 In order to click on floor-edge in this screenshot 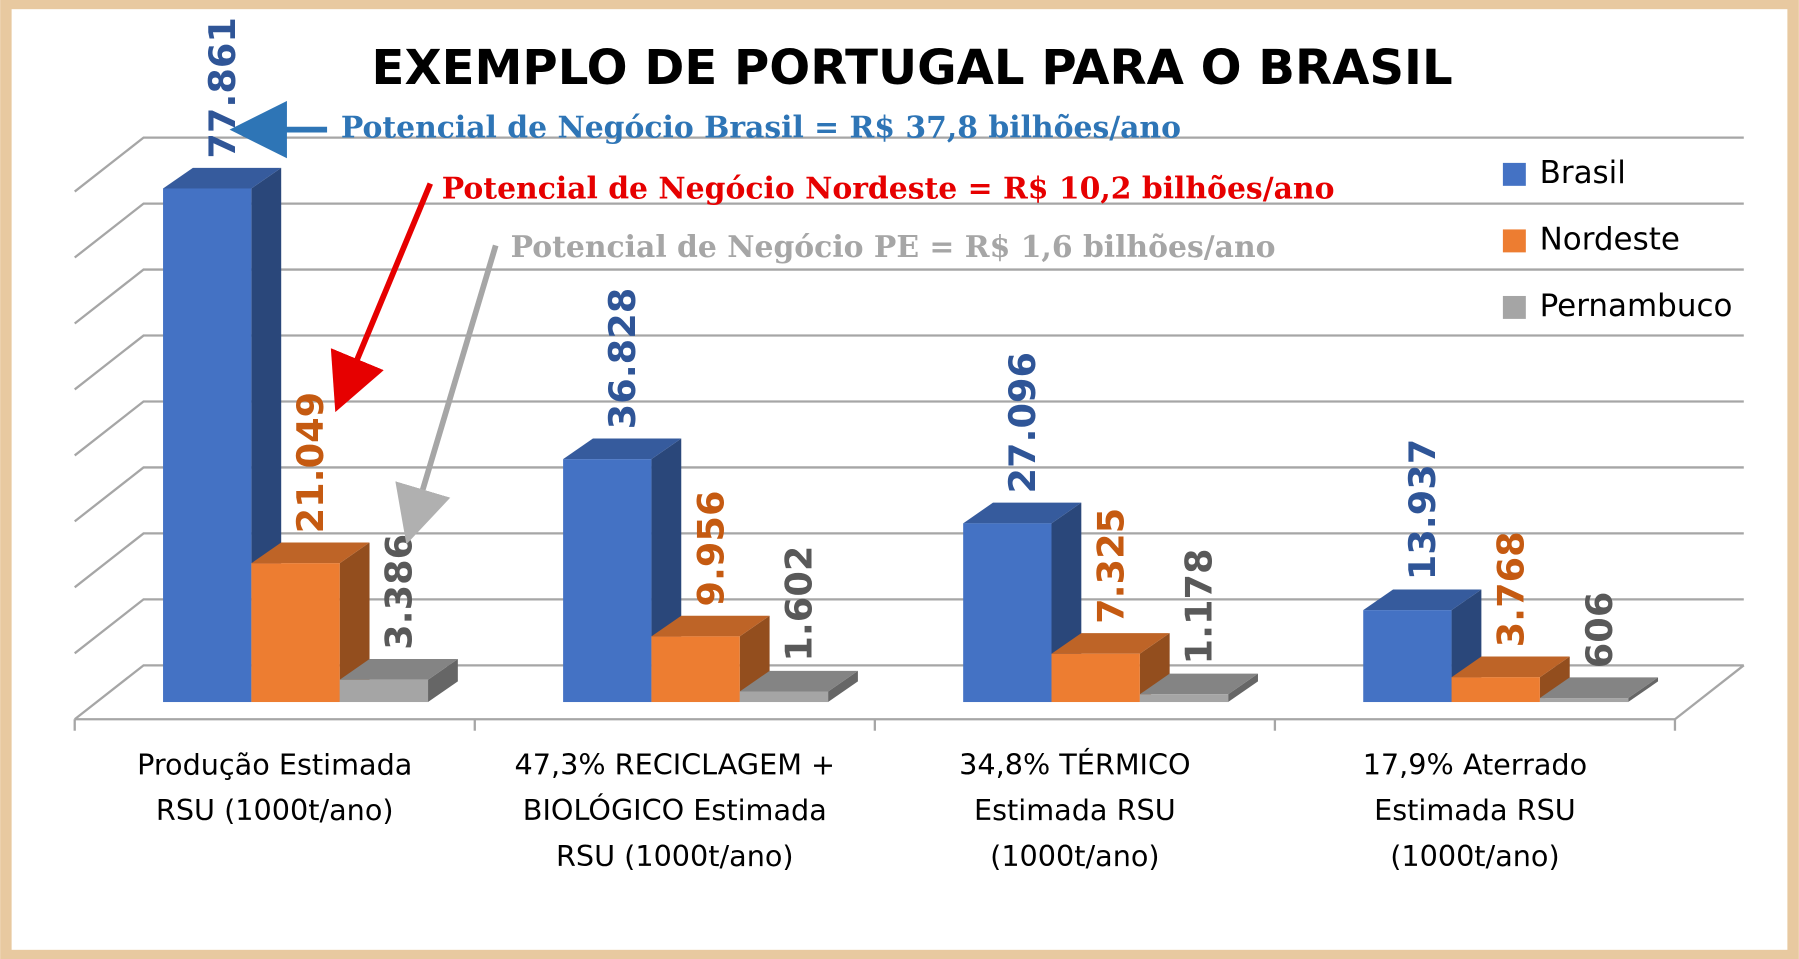, I will do `click(1709, 692)`.